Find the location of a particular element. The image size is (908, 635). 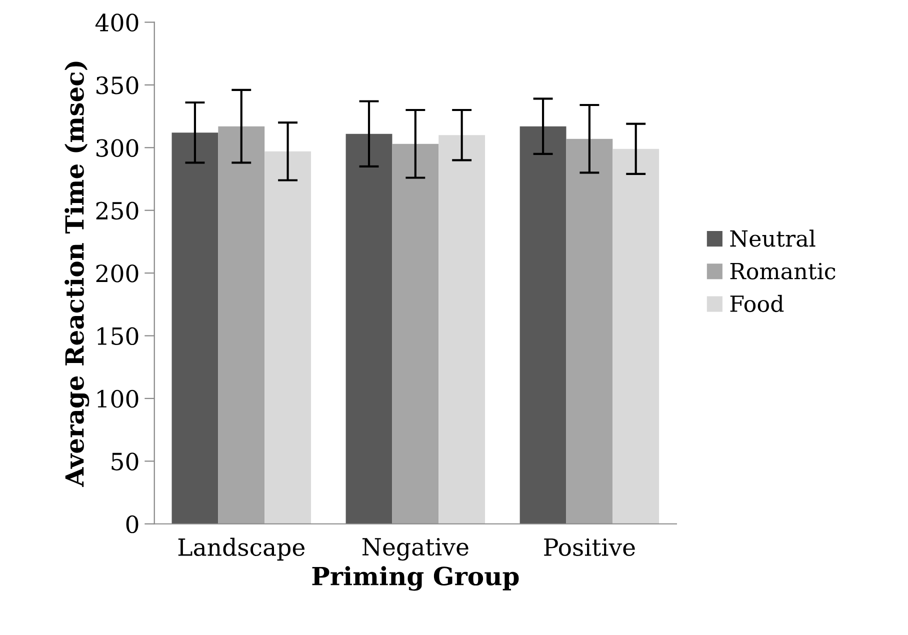

y-tick-label: 50 is located at coordinates (125, 461).